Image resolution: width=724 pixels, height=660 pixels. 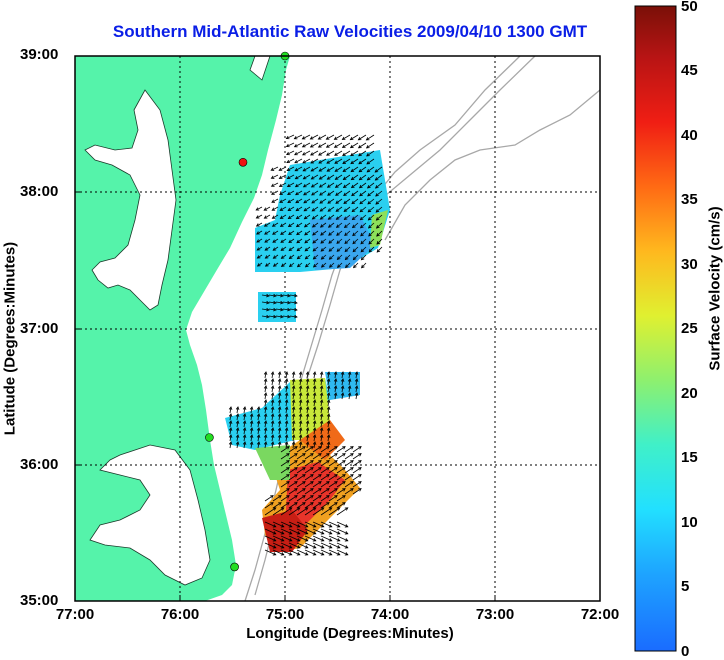 What do you see at coordinates (689, 135) in the screenshot?
I see `cb-tick-40: 40` at bounding box center [689, 135].